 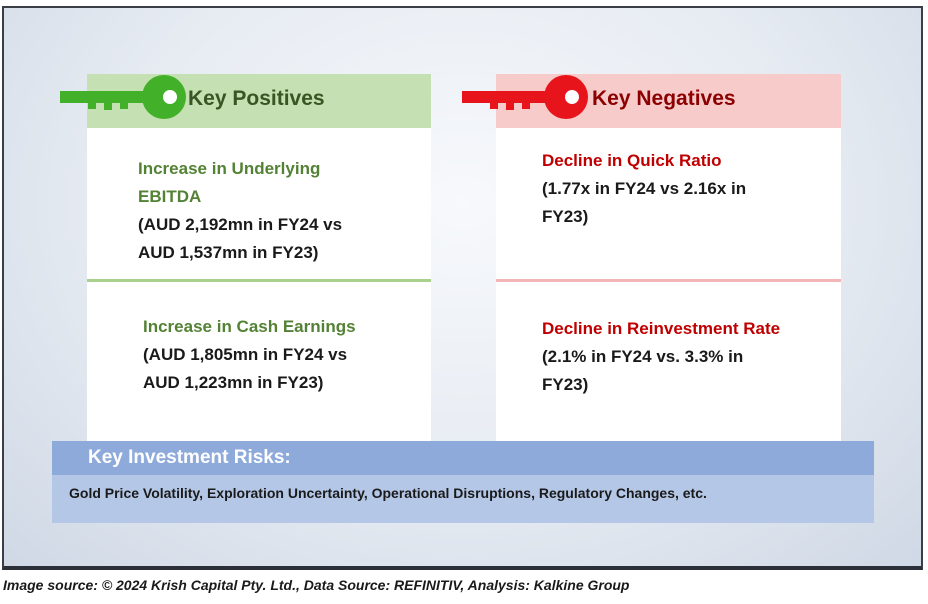 I want to click on negative-1-detail-line2: FY23), so click(x=565, y=216).